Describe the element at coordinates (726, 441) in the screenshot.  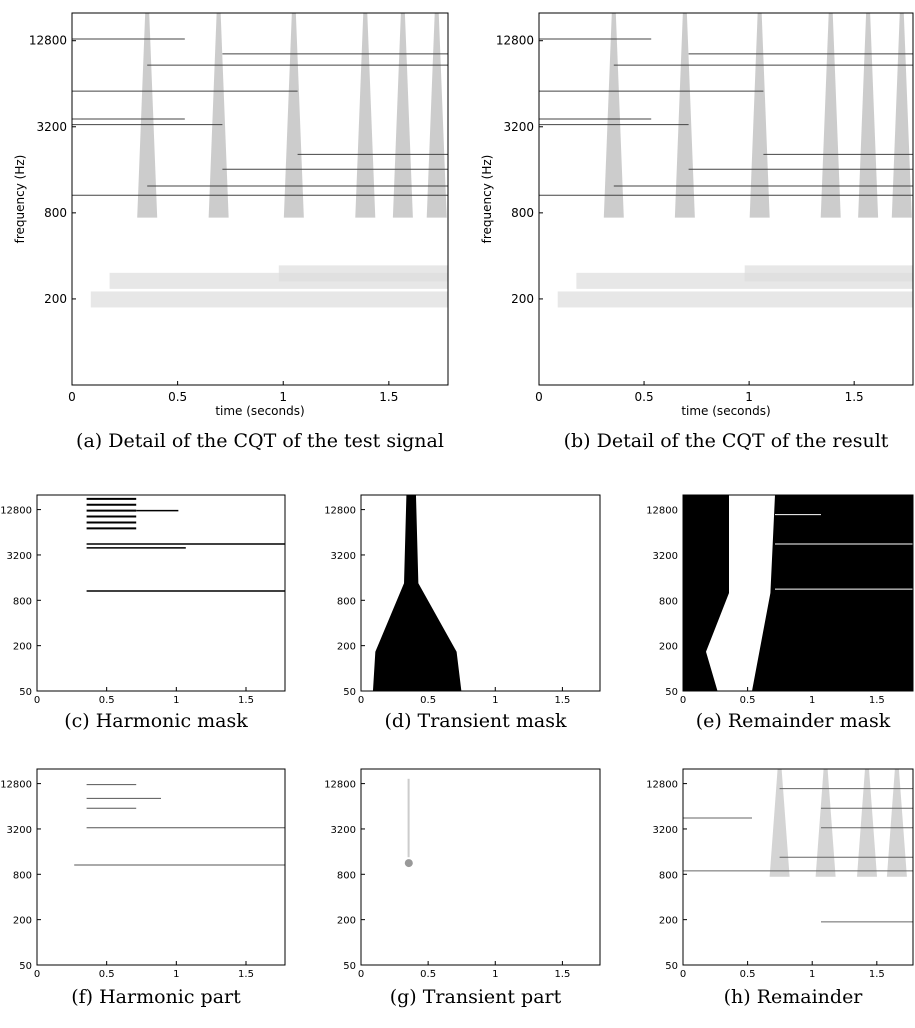
I see `caption: (b) Detail of the CQT of the result` at that location.